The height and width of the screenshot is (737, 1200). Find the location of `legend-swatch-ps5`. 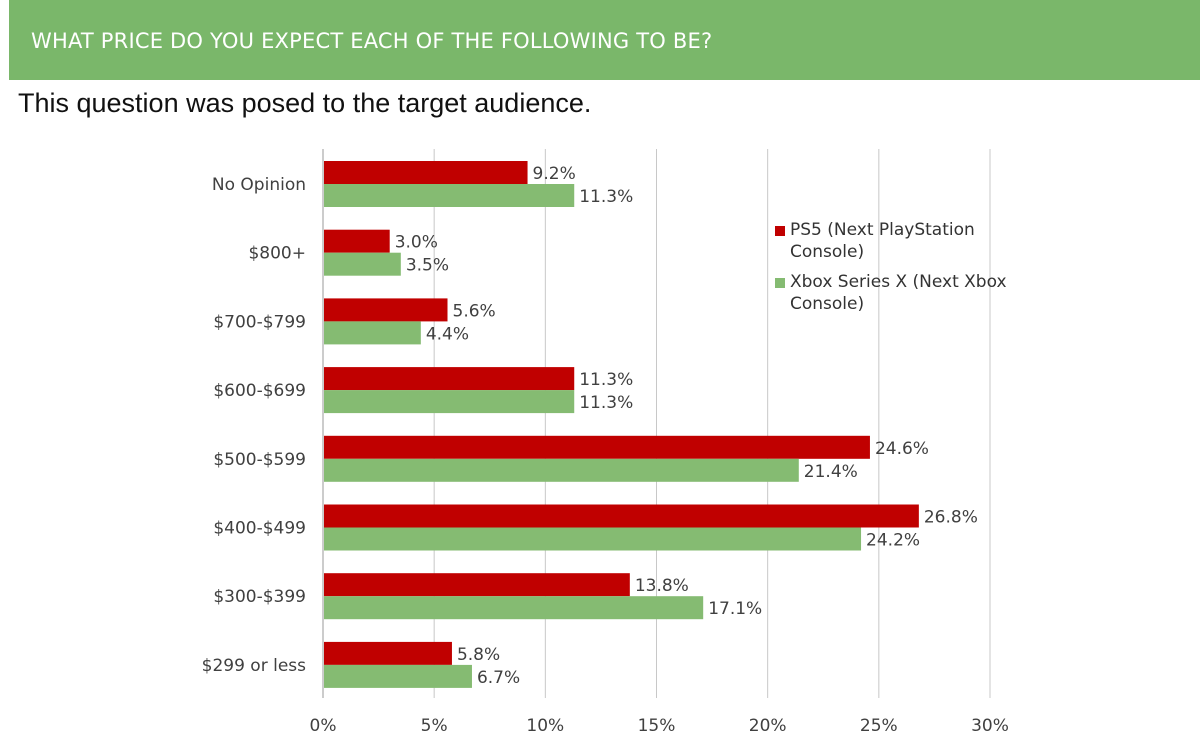

legend-swatch-ps5 is located at coordinates (780, 231).